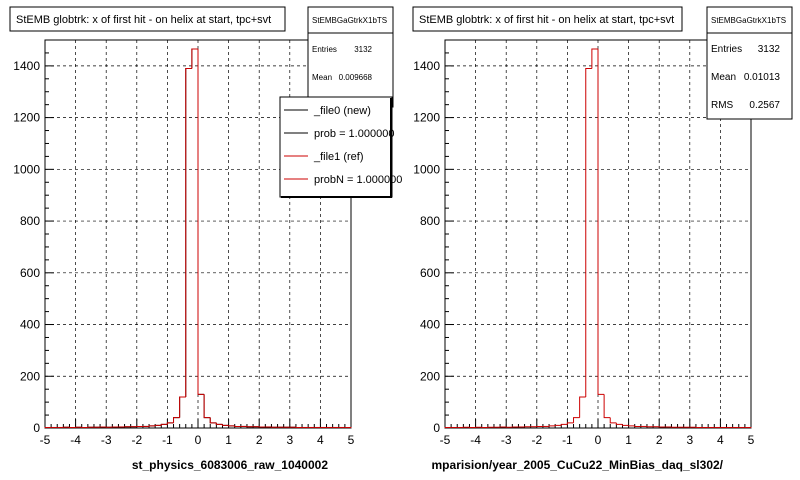 Image resolution: width=800 pixels, height=480 pixels. I want to click on stats-entries-value-left: 3132, so click(363, 49).